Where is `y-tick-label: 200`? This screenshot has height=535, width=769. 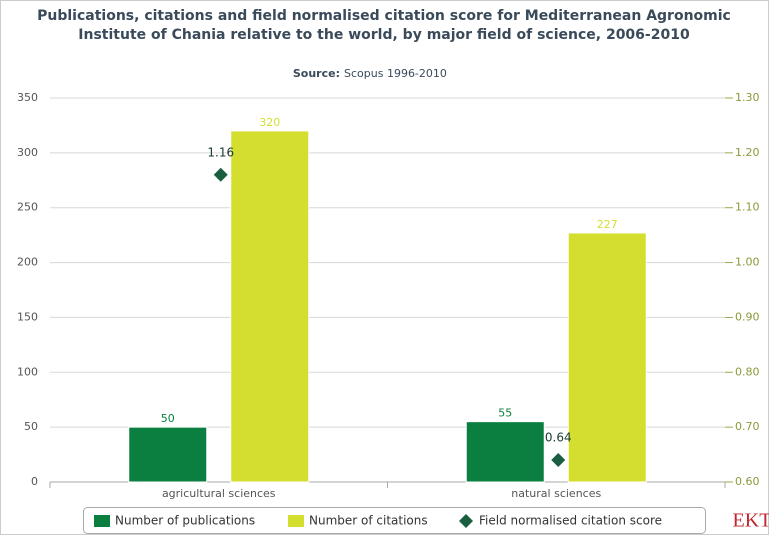 y-tick-label: 200 is located at coordinates (27, 262).